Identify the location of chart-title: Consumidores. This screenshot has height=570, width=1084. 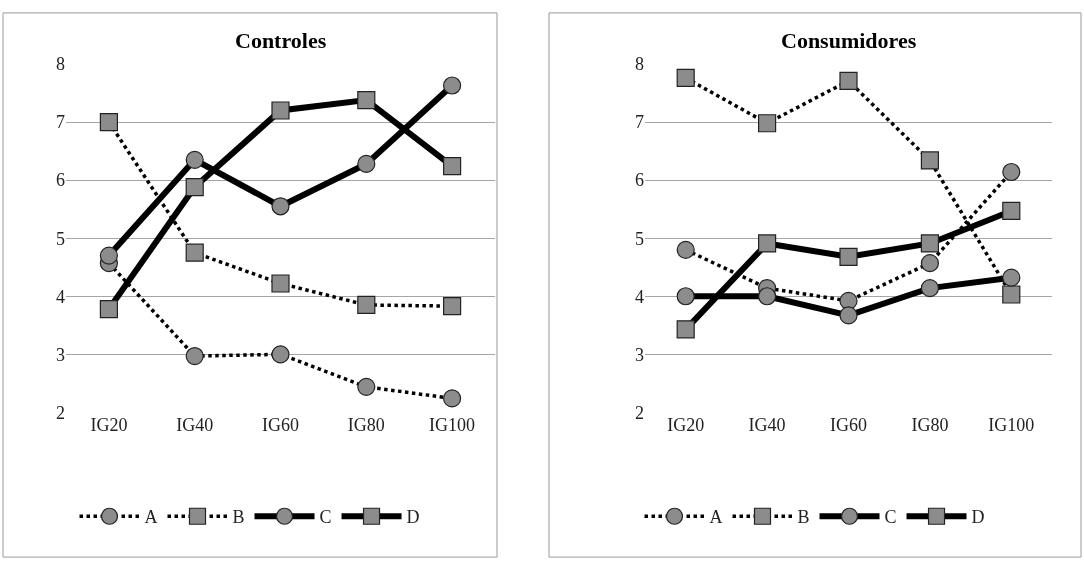
(849, 40).